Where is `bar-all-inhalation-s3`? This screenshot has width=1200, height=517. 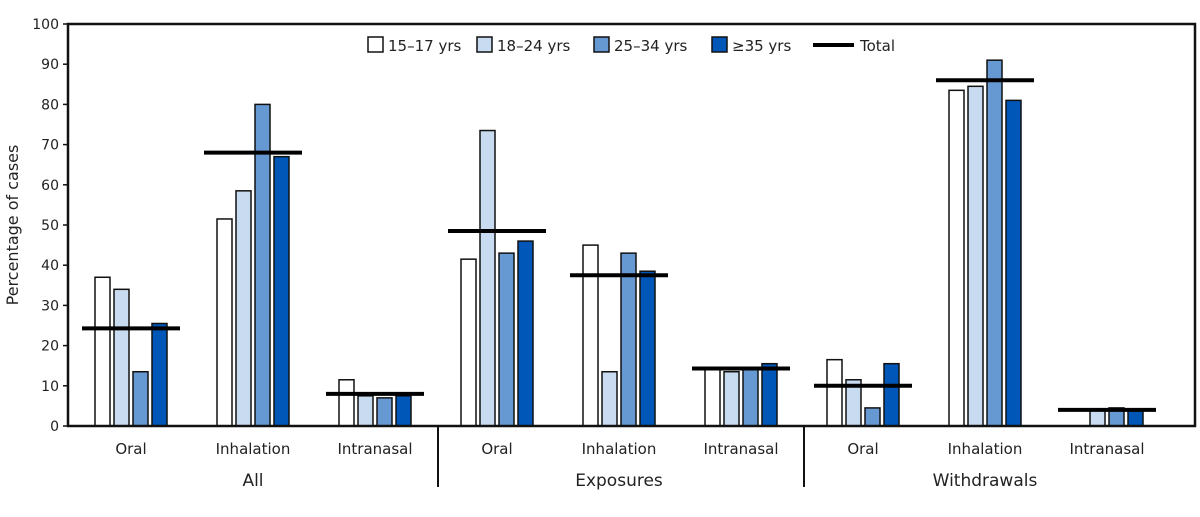 bar-all-inhalation-s3 is located at coordinates (281, 291).